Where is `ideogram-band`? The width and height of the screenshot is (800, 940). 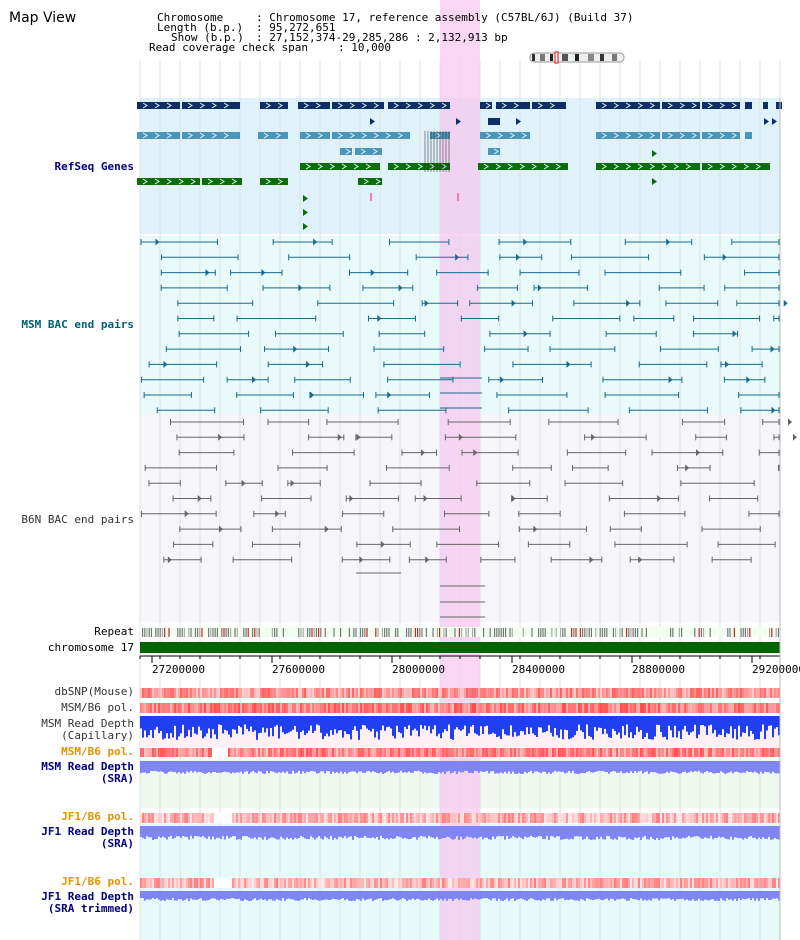 ideogram-band is located at coordinates (565, 57).